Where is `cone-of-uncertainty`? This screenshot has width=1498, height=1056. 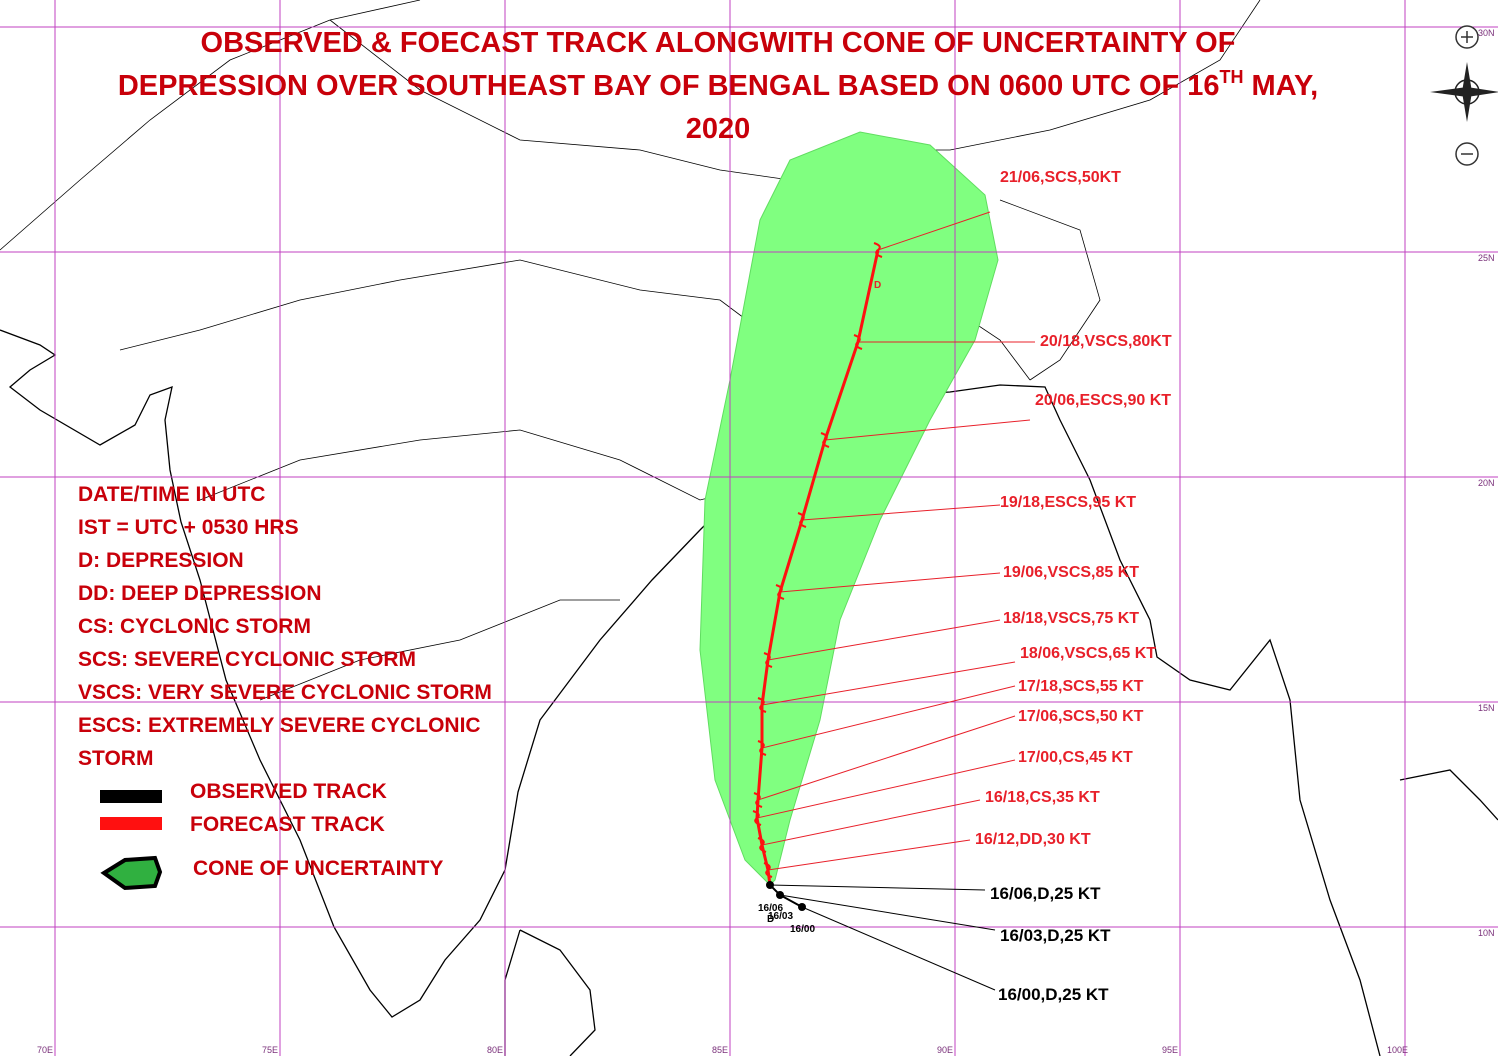
cone-of-uncertainty is located at coordinates (849, 508).